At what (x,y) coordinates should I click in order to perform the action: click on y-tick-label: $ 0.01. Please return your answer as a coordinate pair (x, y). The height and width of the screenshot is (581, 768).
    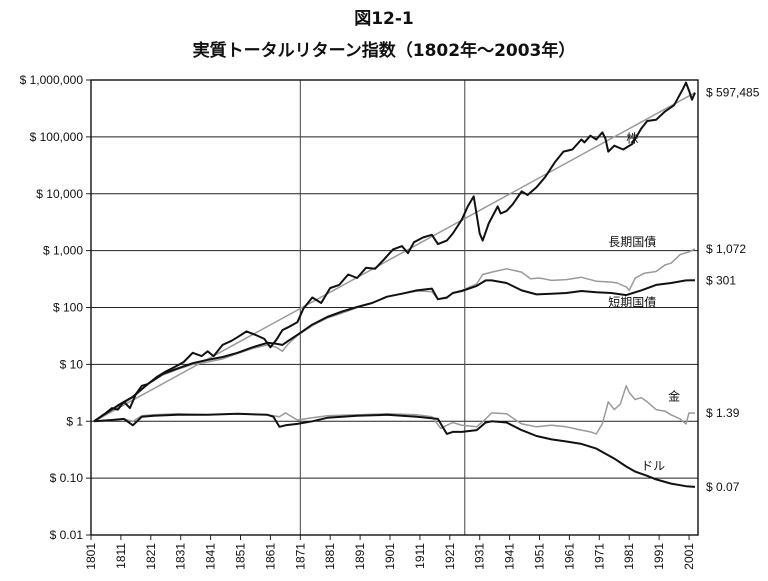
    Looking at the image, I should click on (67, 535).